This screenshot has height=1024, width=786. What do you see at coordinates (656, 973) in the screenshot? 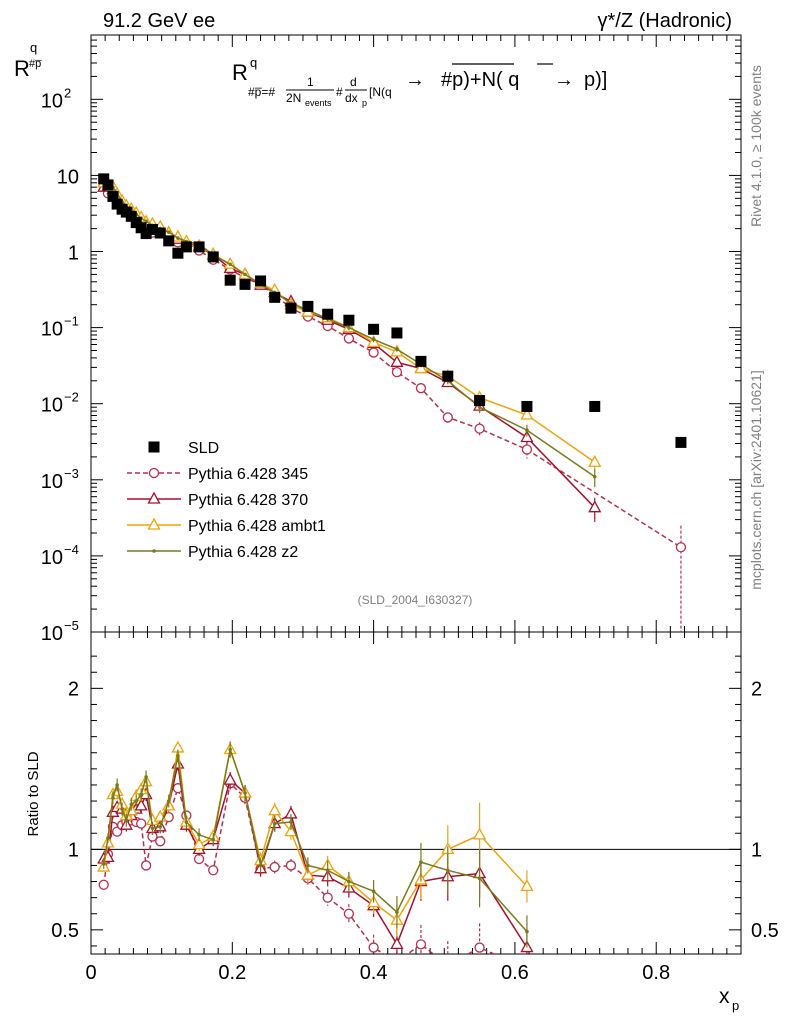
I see `x-tick-label: 0.8` at bounding box center [656, 973].